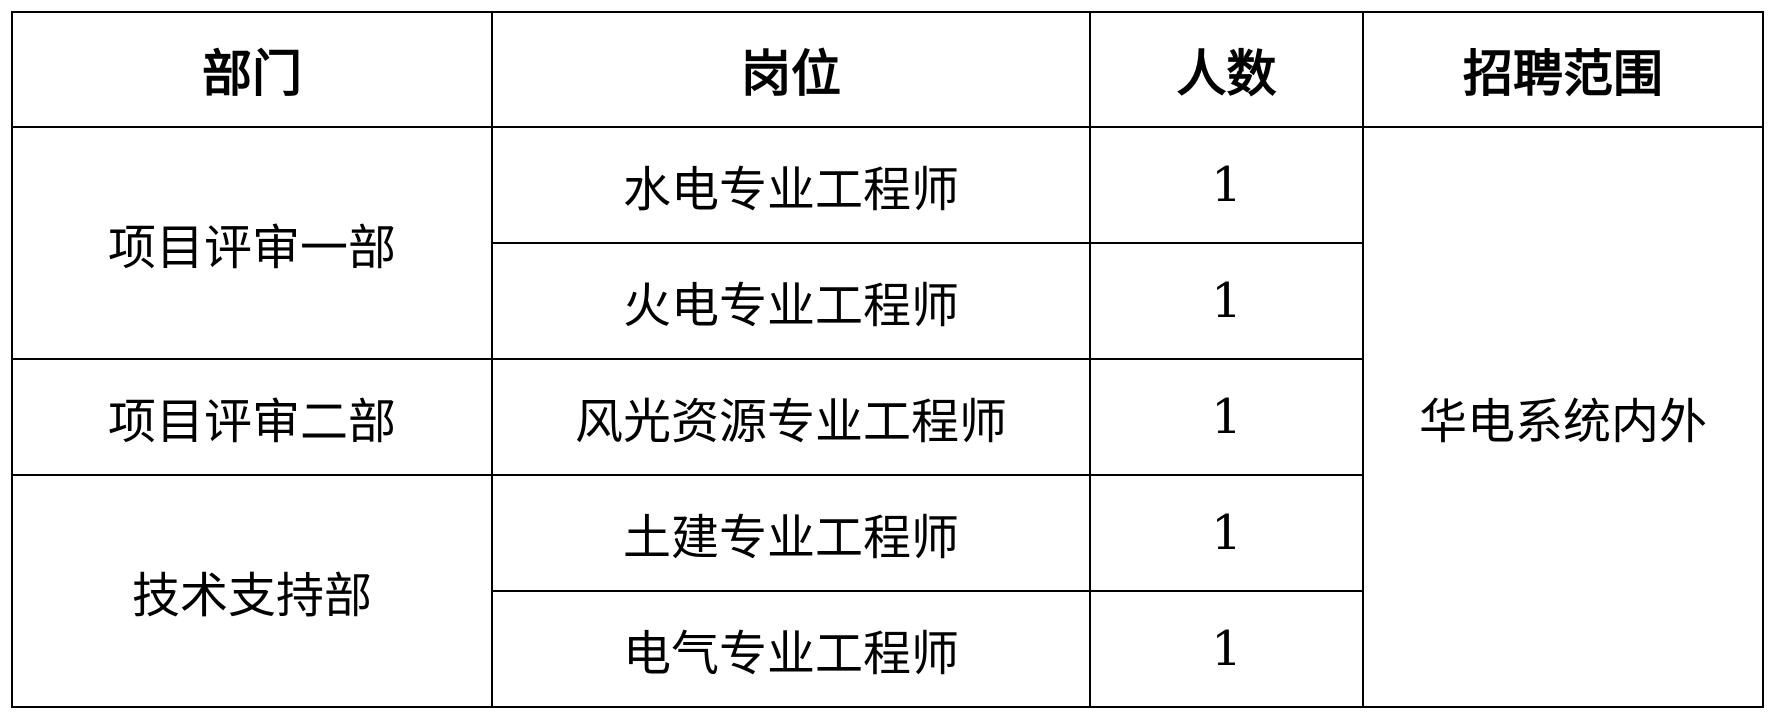 Image resolution: width=1776 pixels, height=718 pixels. I want to click on position-cell: 土建专业工程师, so click(791, 533).